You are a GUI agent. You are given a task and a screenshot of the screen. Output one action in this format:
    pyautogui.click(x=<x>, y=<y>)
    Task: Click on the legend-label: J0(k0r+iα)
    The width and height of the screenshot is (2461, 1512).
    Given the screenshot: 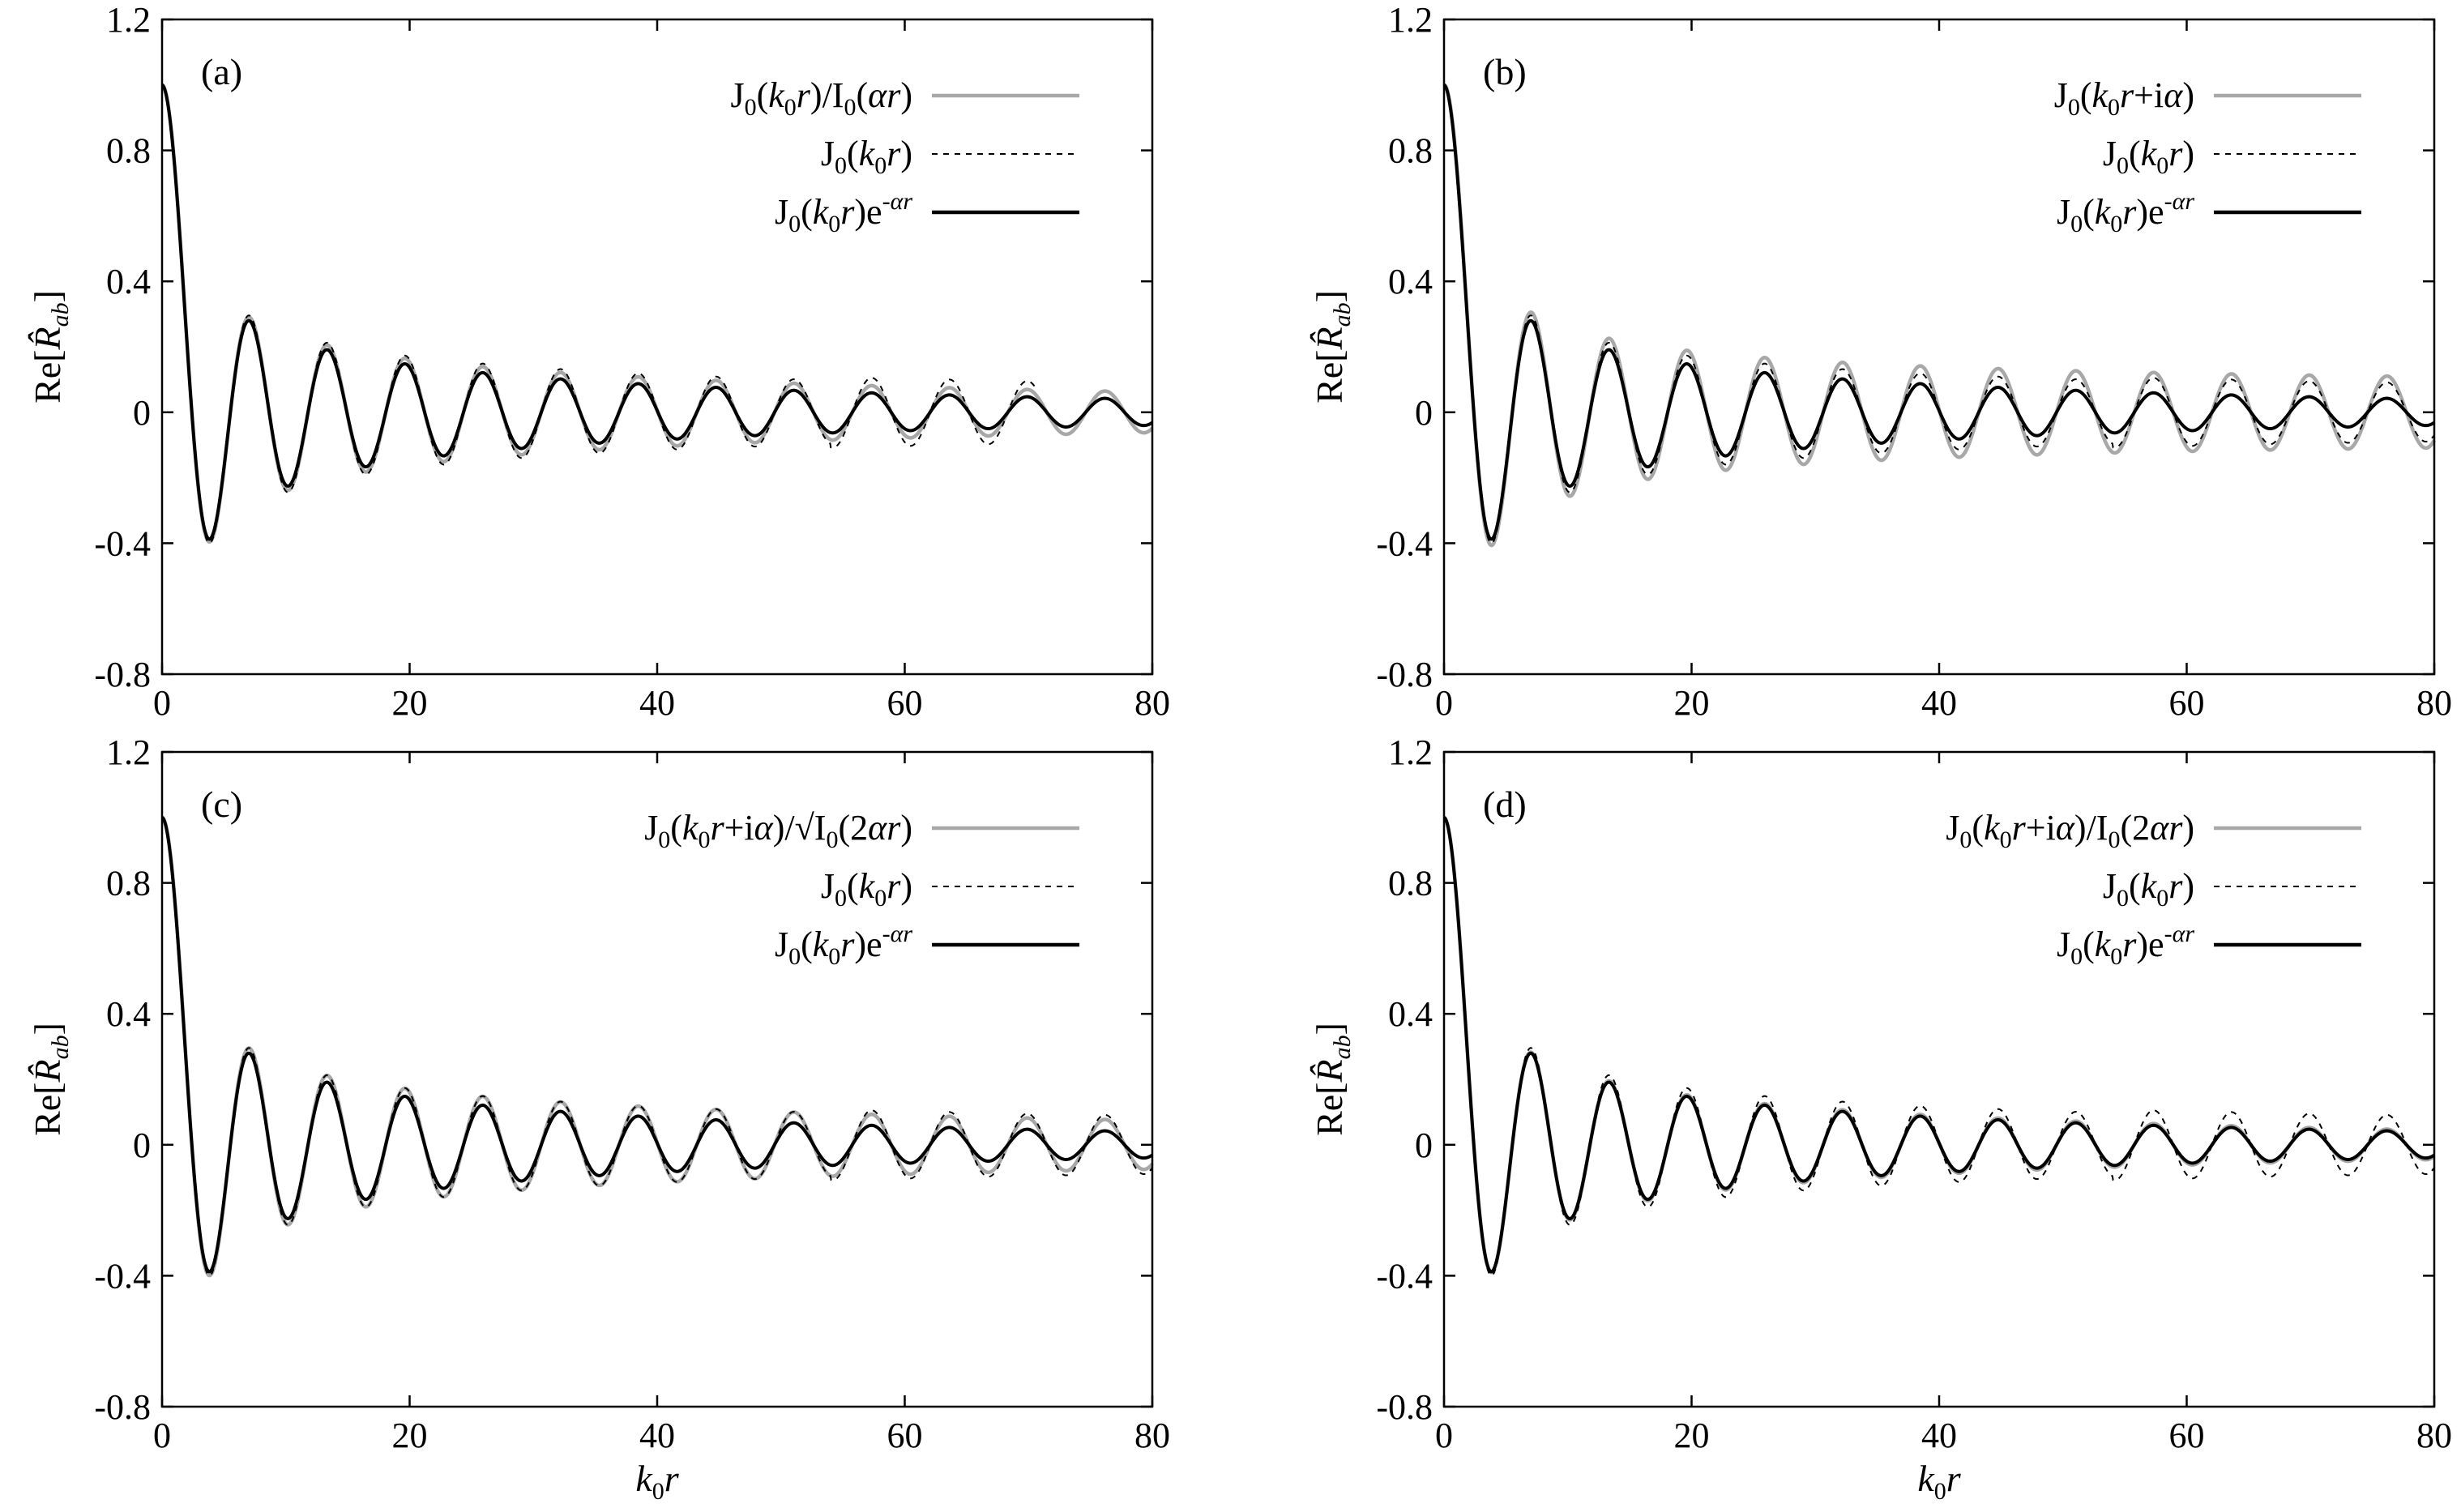 What is the action you would take?
    pyautogui.click(x=2124, y=98)
    